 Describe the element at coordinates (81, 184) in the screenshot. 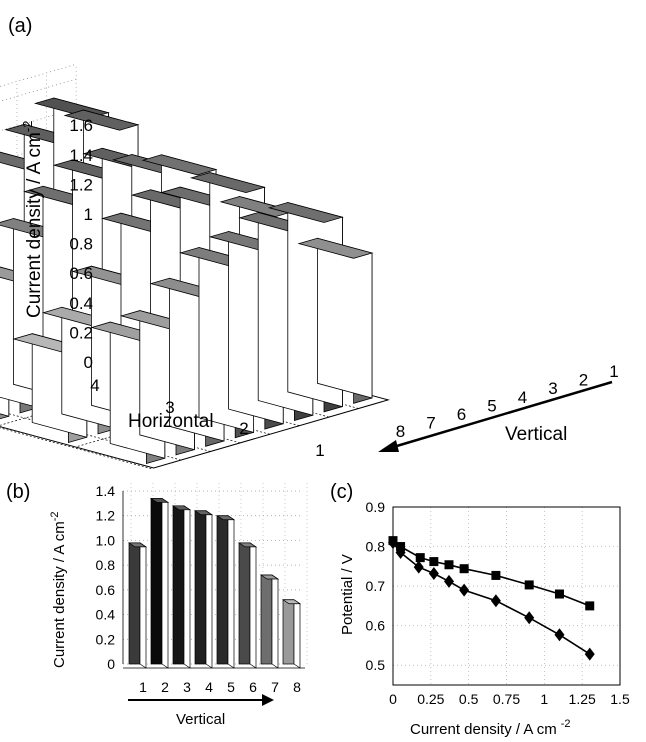

I see `panel-a-z-tick-label: 1.2` at that location.